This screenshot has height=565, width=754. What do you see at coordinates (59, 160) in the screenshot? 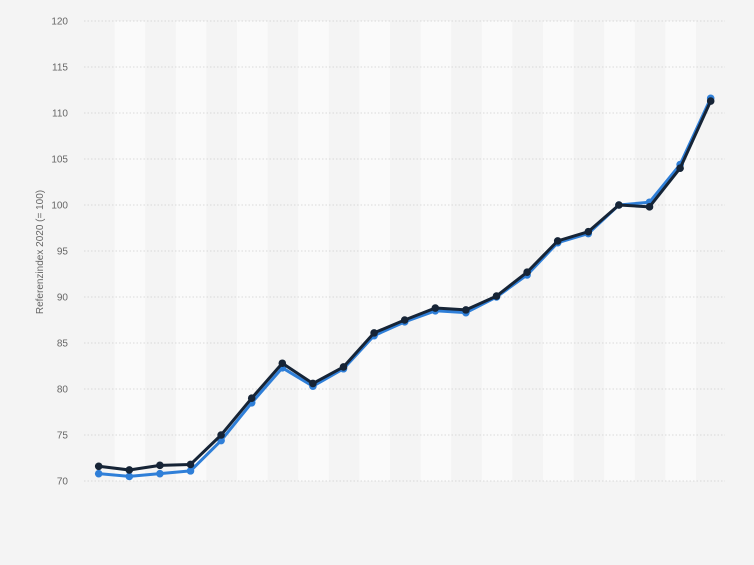
I see `y-tick-label: 105` at bounding box center [59, 160].